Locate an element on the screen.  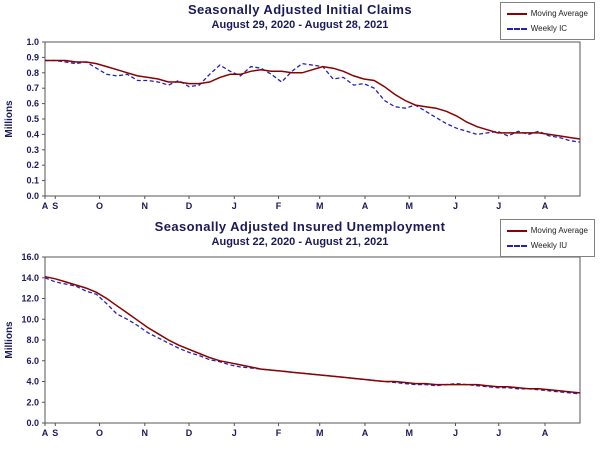
legend-label: Weekly IC is located at coordinates (549, 28).